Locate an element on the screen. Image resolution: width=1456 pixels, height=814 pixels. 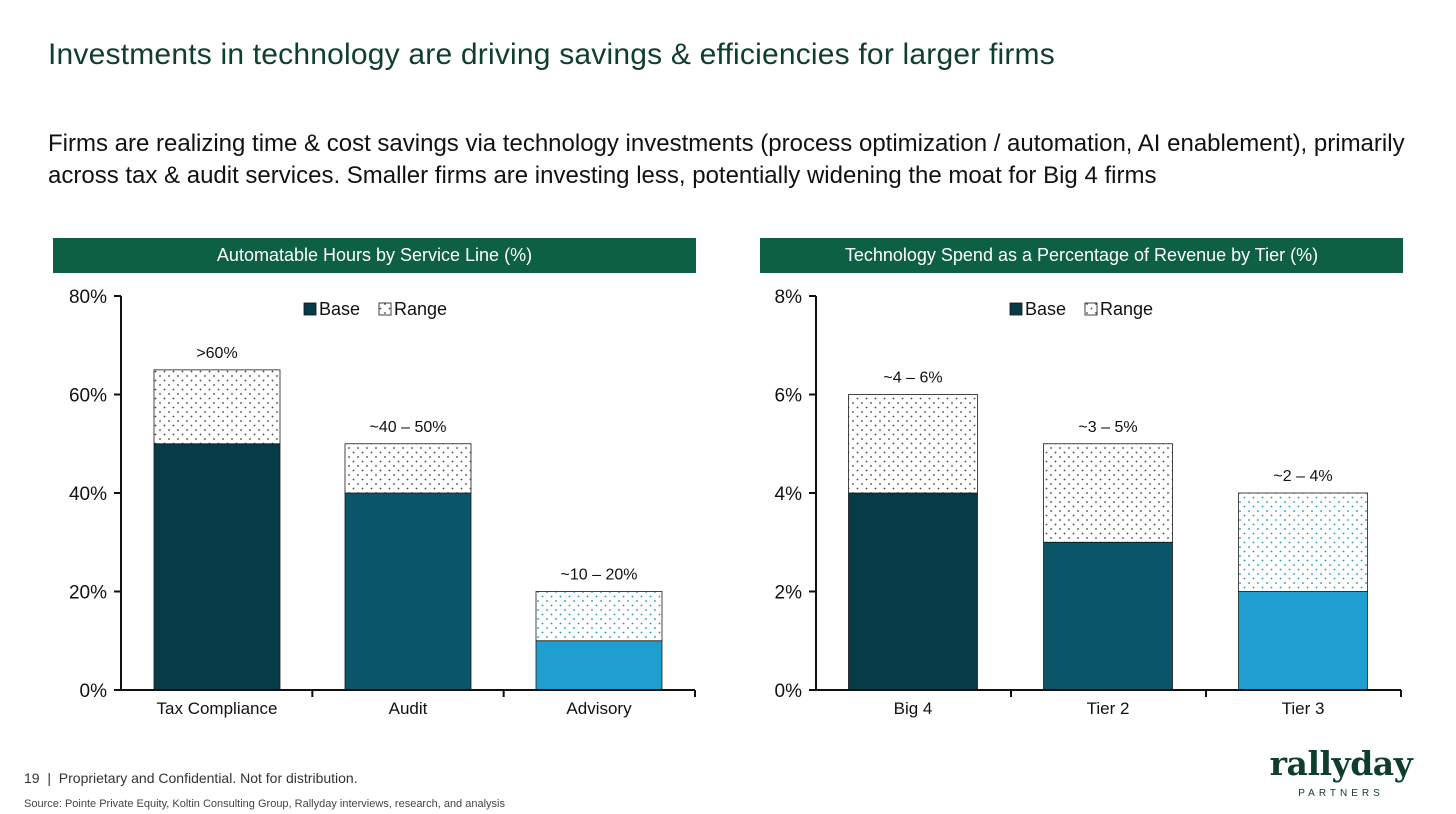
logo-tagline: PARTNERS is located at coordinates (1341, 793).